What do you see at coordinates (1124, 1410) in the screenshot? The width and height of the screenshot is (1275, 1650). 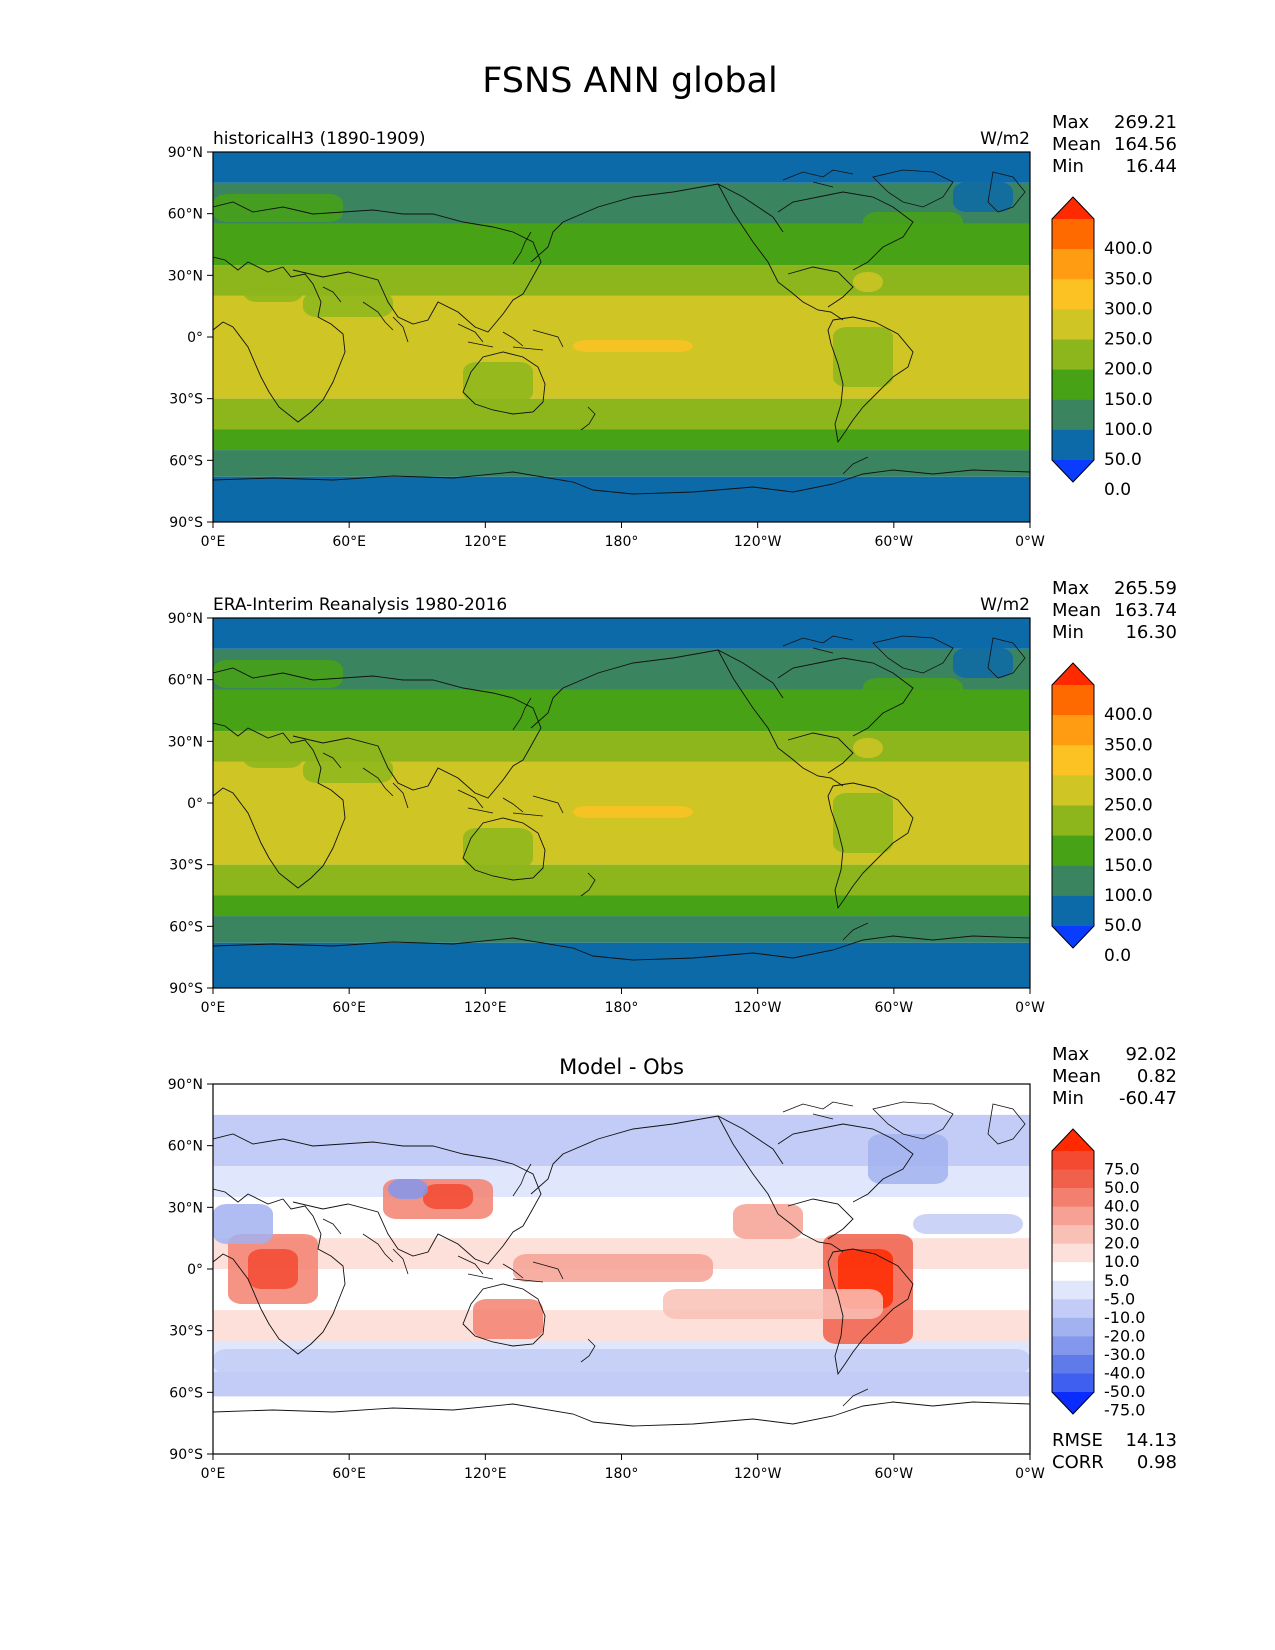 I see `colorbar-label: -75.0` at bounding box center [1124, 1410].